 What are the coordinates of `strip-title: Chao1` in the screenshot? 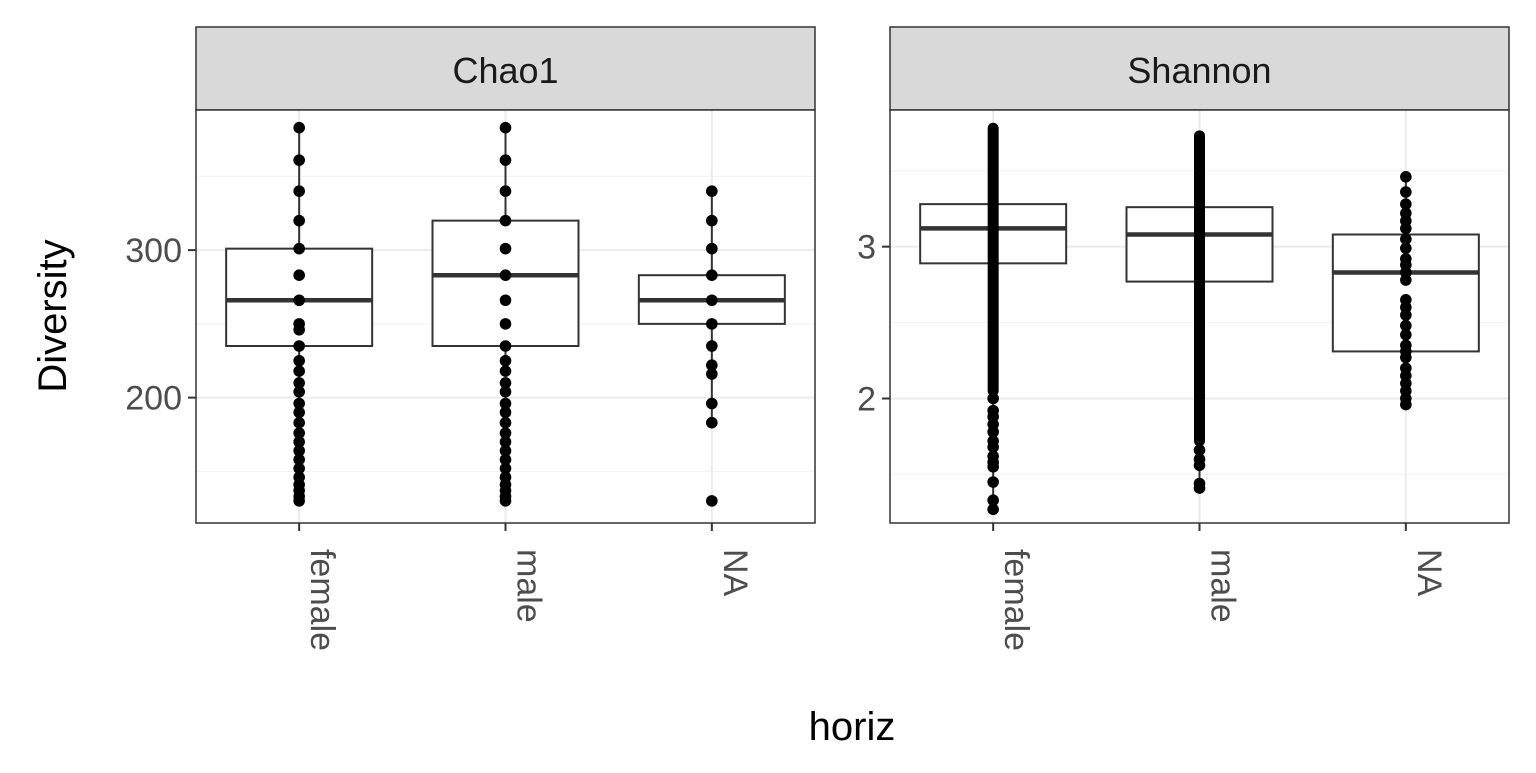 It's located at (505, 70).